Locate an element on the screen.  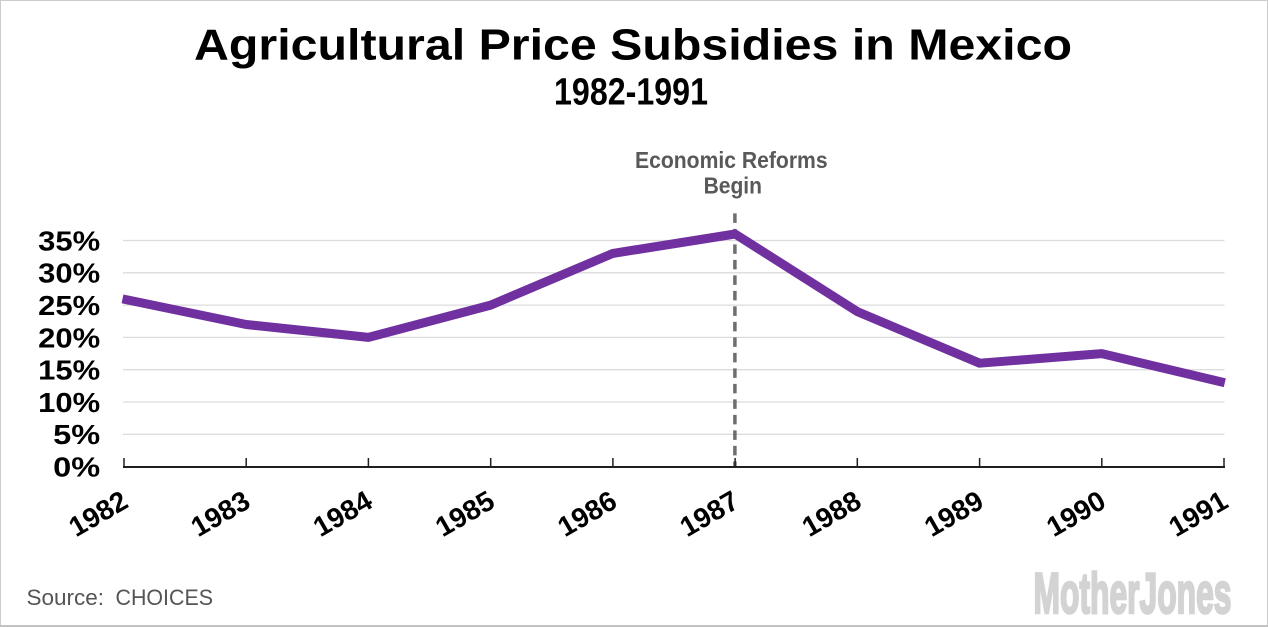
svg-text:Agricultural Price Subsidies i: Agricultural Price Subsidies in Mexico is located at coordinates (633, 46).